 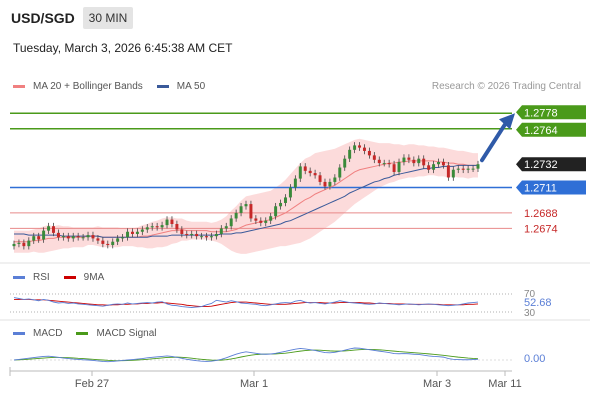 What do you see at coordinates (94, 277) in the screenshot?
I see `legend-rsi-ma9-label: 9MA` at bounding box center [94, 277].